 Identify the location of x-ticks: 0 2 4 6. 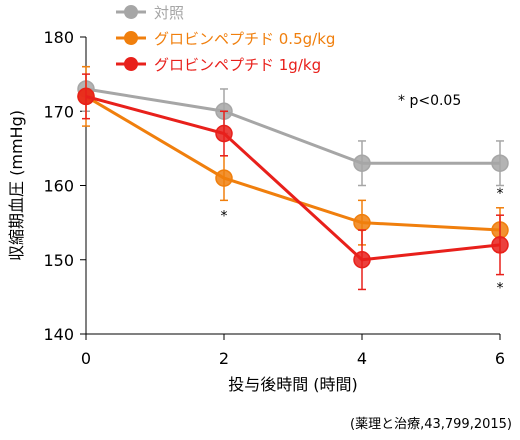
(293, 351).